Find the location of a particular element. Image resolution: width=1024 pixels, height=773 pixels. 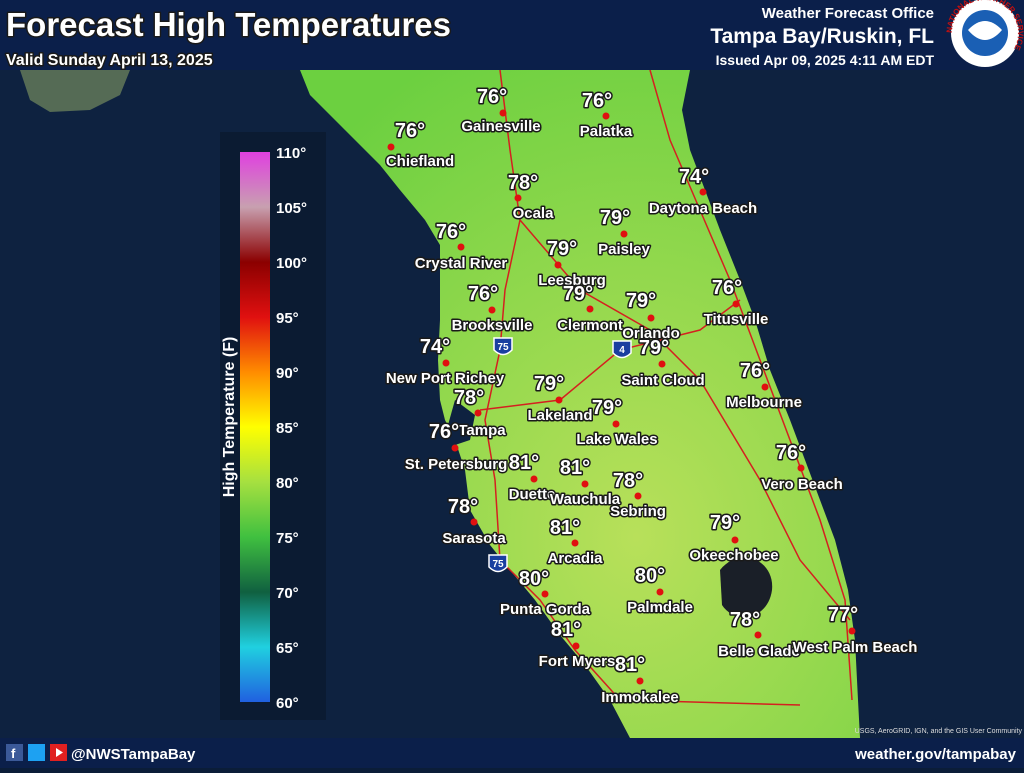

legend-label: 65° is located at coordinates (287, 648).